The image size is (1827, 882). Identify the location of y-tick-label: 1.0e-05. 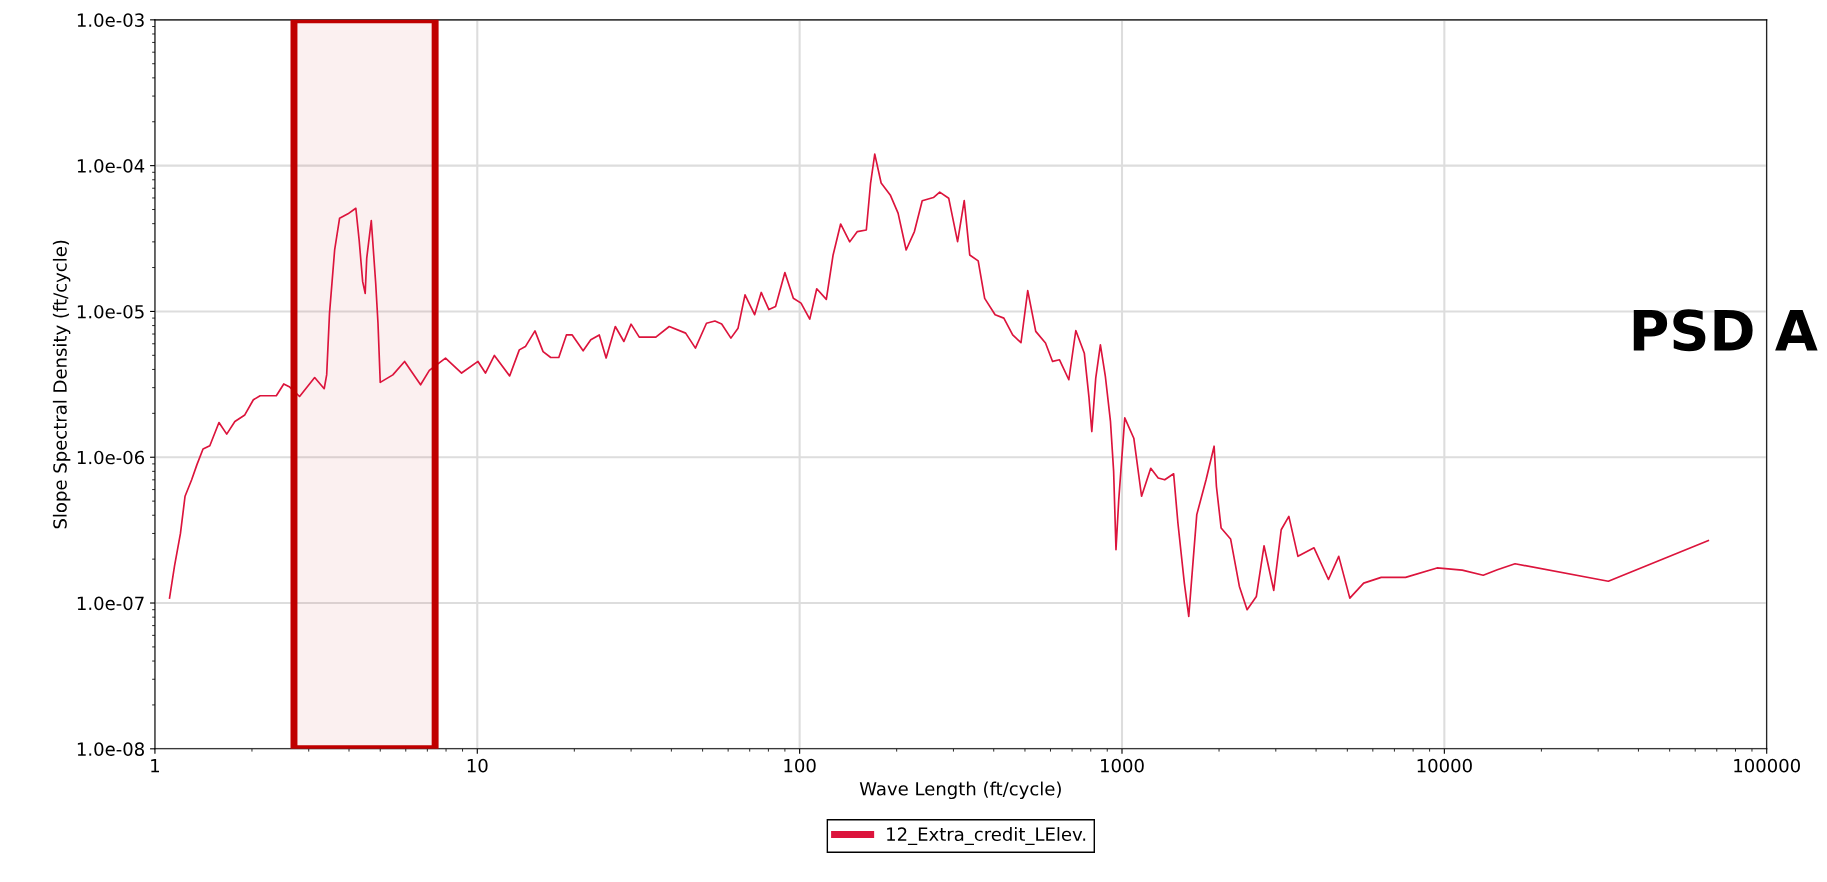
(110, 311).